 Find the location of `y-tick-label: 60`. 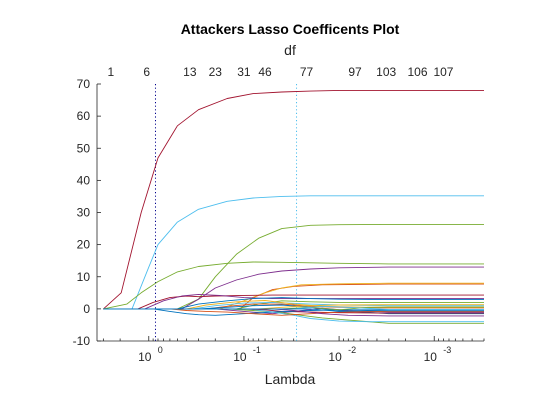

y-tick-label: 60 is located at coordinates (84, 116).